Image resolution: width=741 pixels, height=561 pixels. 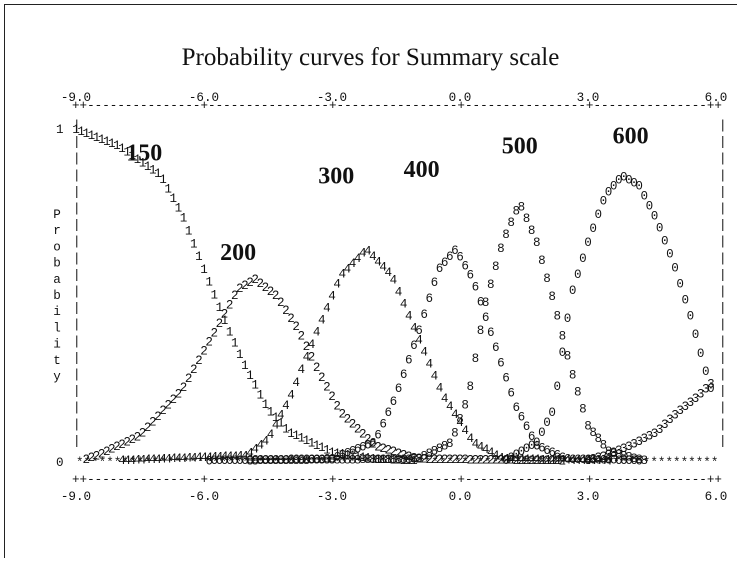 What do you see at coordinates (57, 312) in the screenshot?
I see `y-axis-label-char: i` at bounding box center [57, 312].